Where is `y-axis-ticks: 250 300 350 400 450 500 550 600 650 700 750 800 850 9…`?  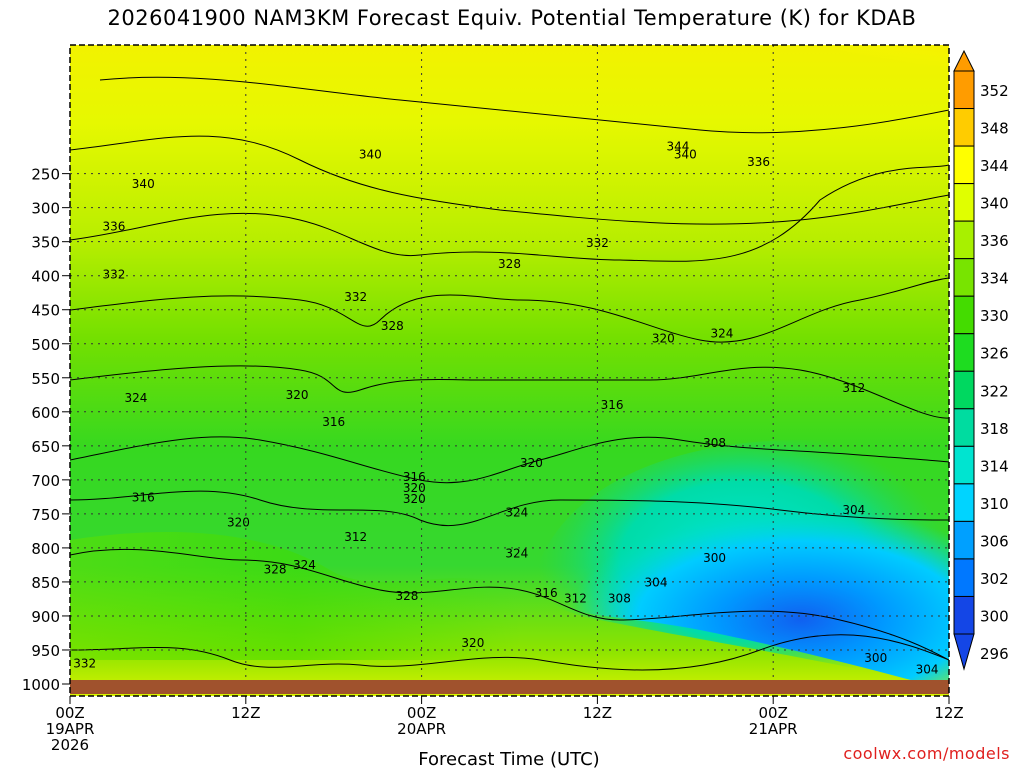
y-axis-ticks: 250 300 350 400 450 500 550 600 650 700 750 800 850 9… is located at coordinates (46, 430).